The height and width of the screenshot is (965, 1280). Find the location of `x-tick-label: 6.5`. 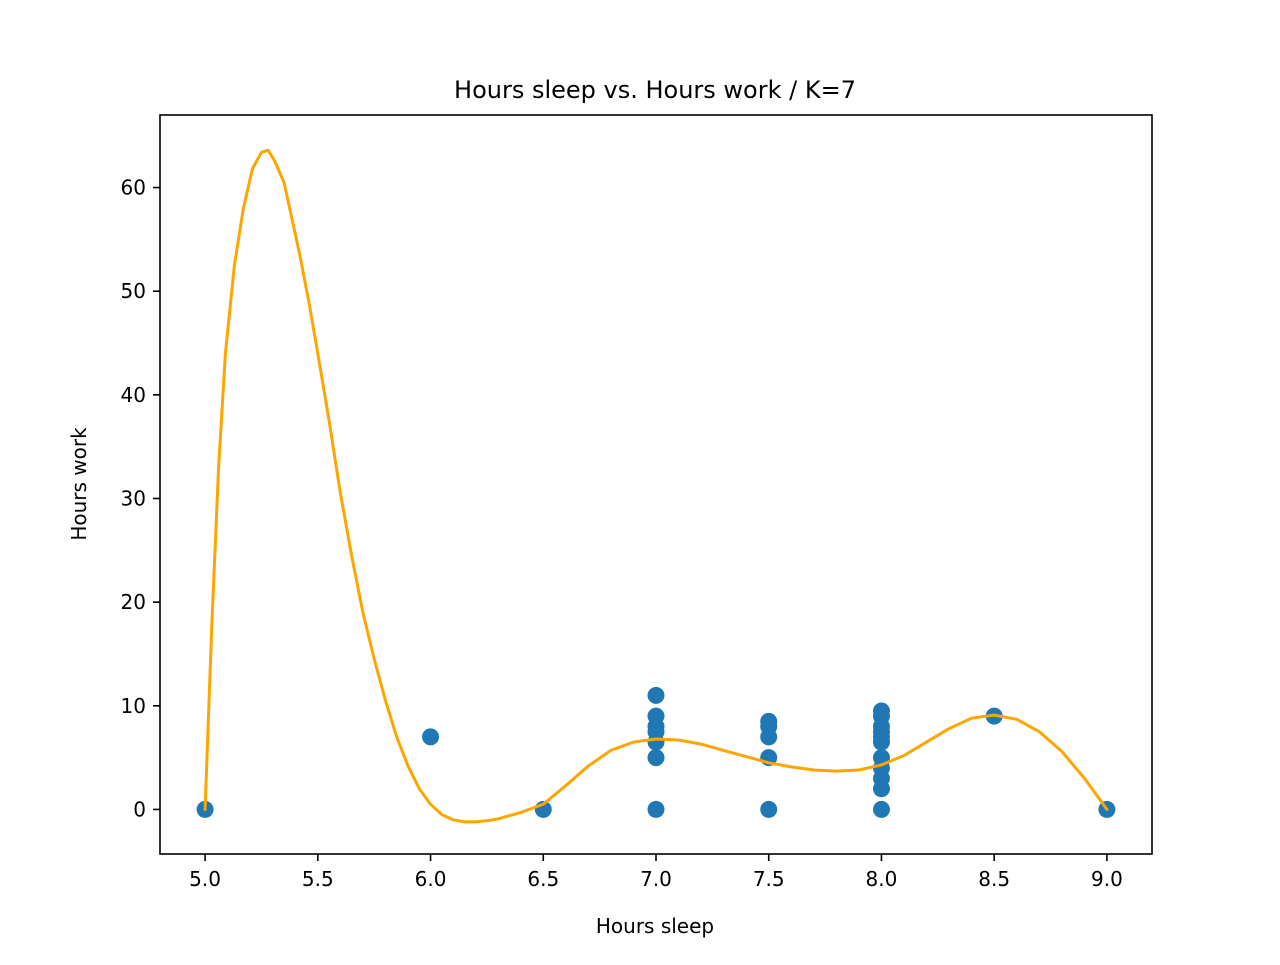

x-tick-label: 6.5 is located at coordinates (543, 879).